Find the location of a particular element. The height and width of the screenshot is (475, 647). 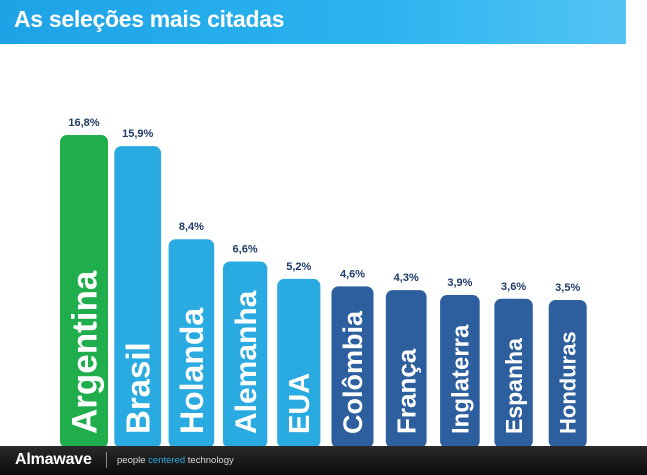

title-bar: As seleções mais citadas is located at coordinates (313, 22).